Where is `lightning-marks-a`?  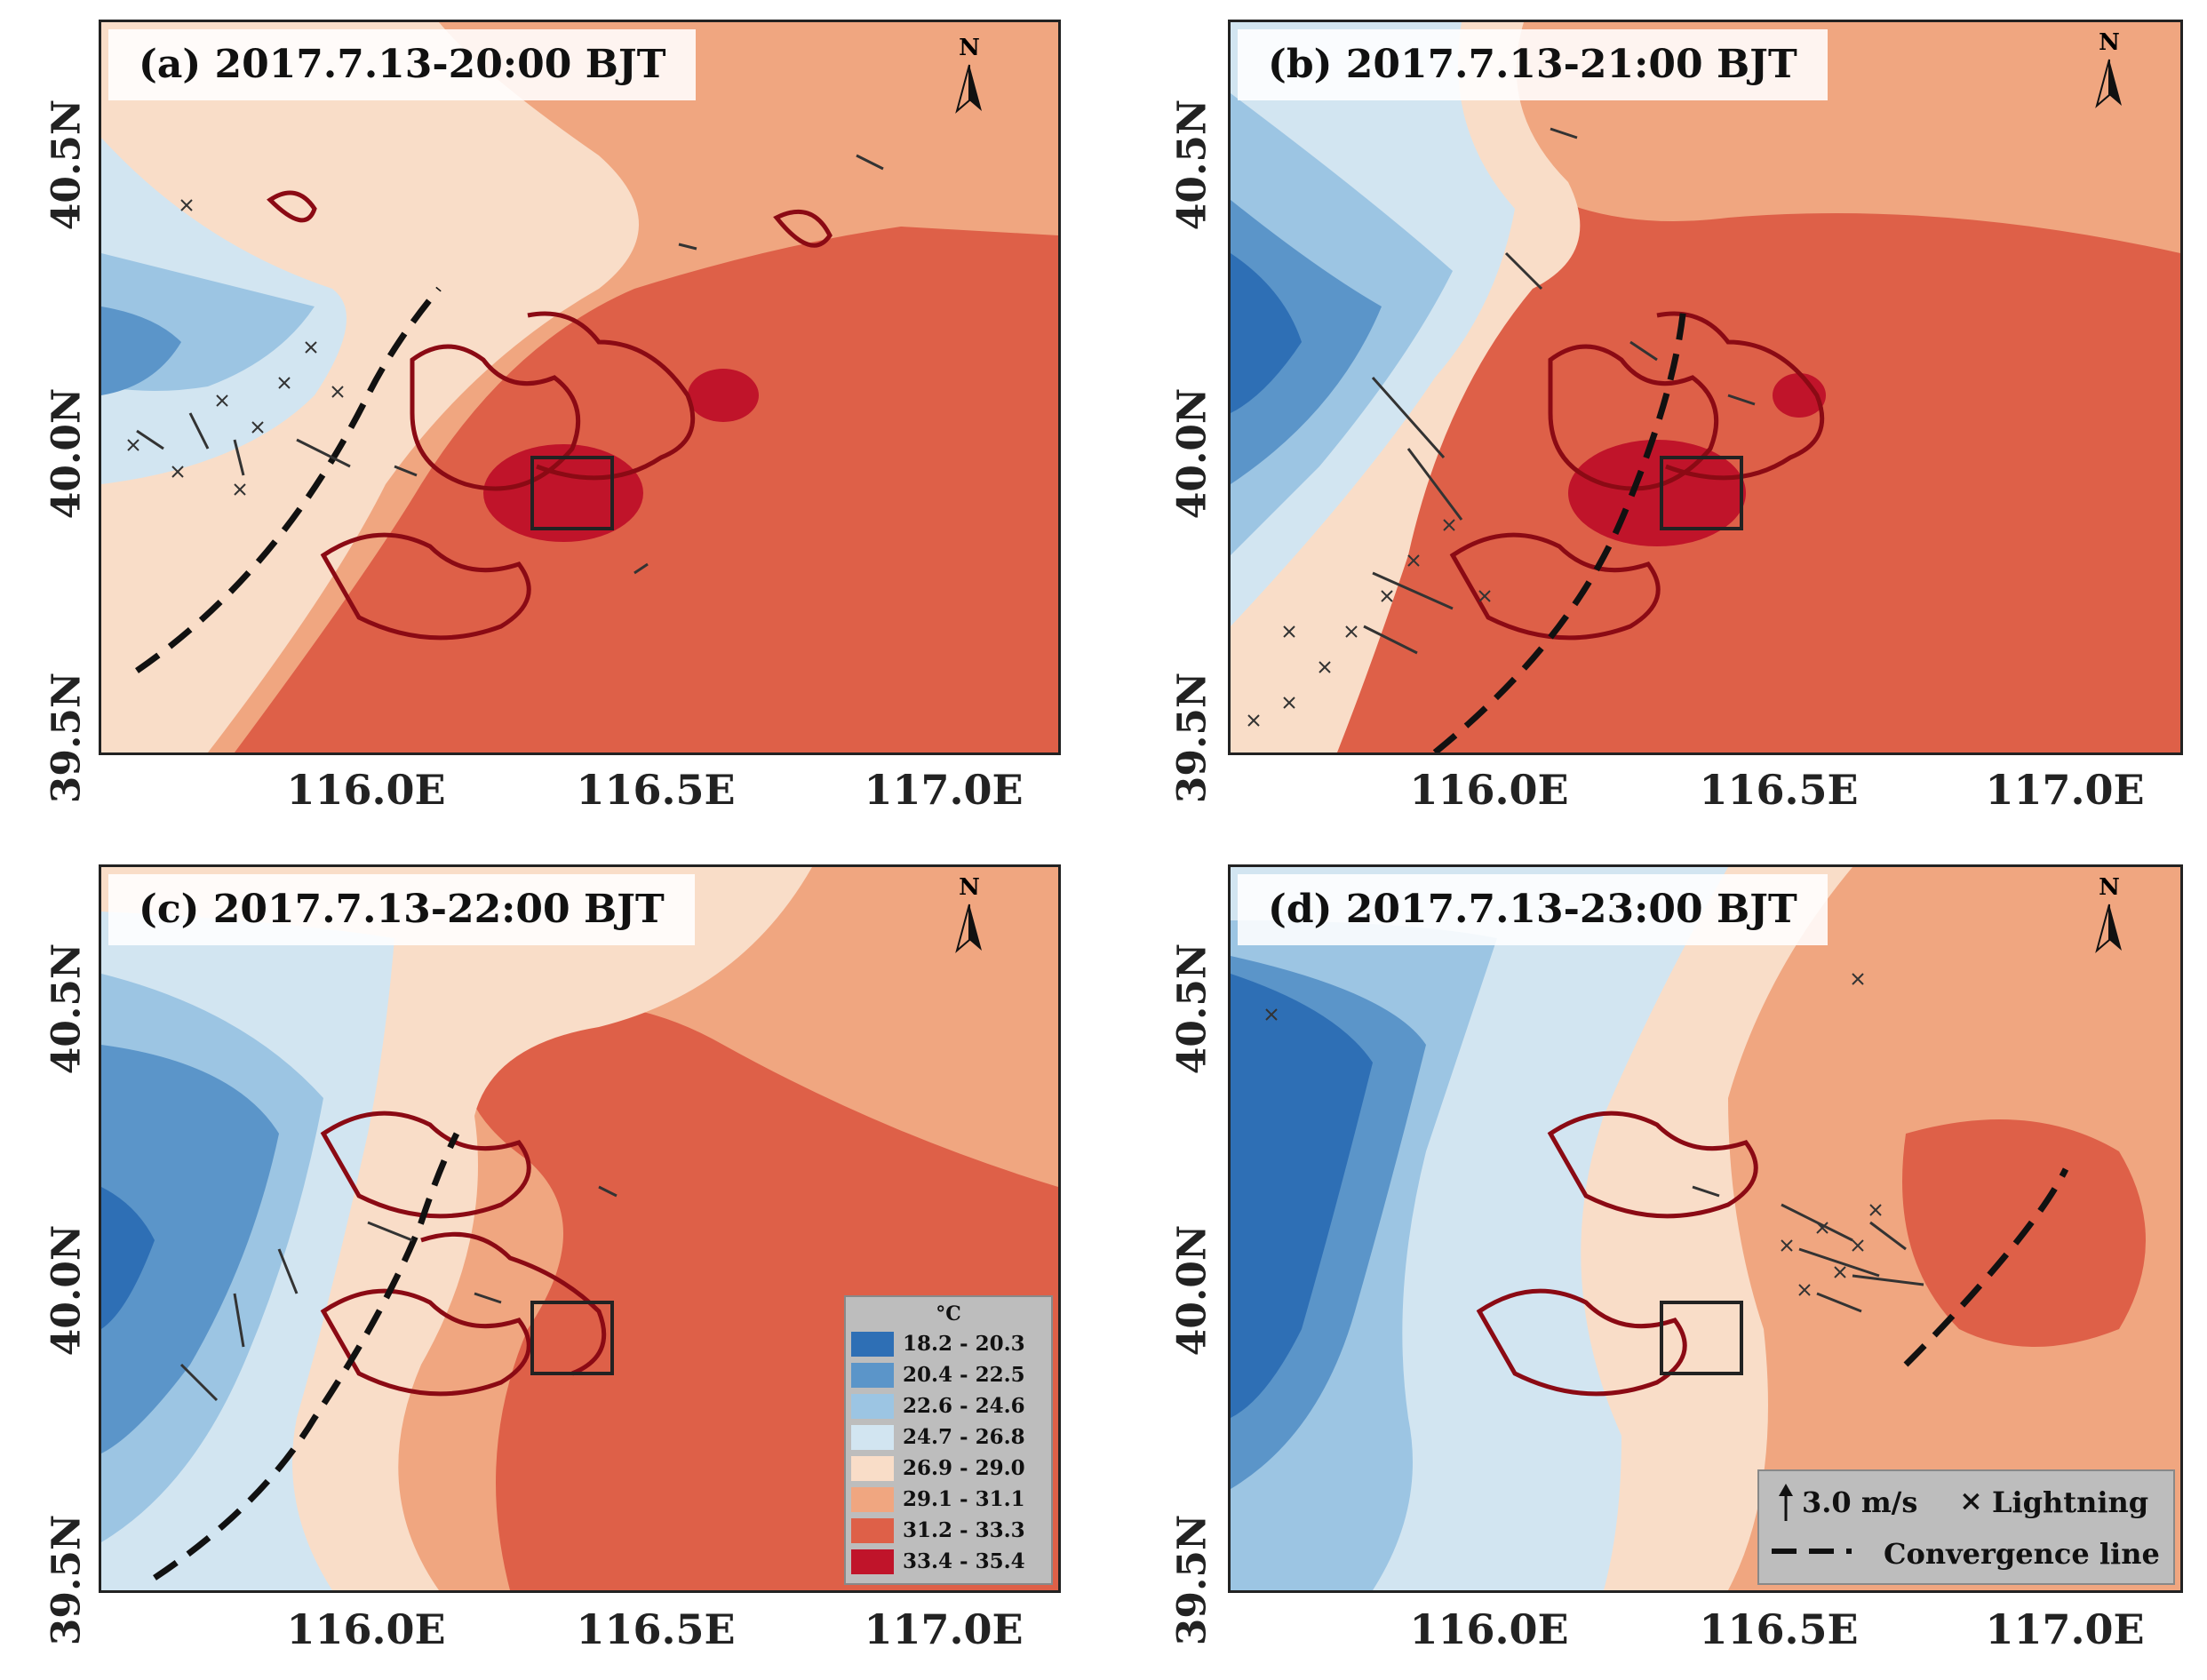 lightning-marks-a is located at coordinates (235, 347).